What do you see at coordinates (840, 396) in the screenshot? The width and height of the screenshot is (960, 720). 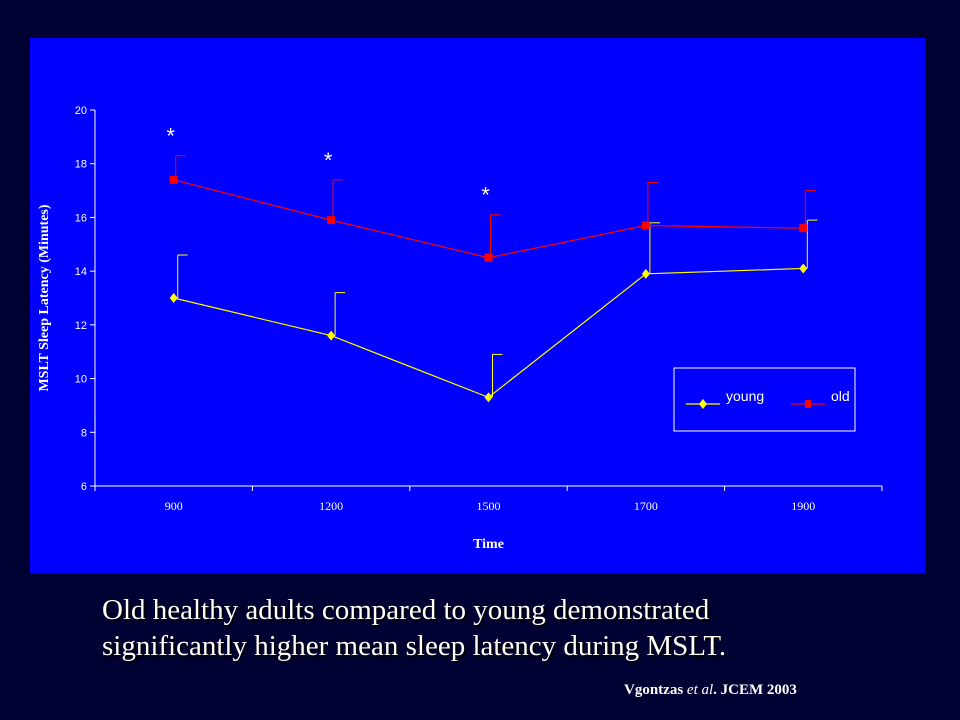 I see `old-legend-label: old` at bounding box center [840, 396].